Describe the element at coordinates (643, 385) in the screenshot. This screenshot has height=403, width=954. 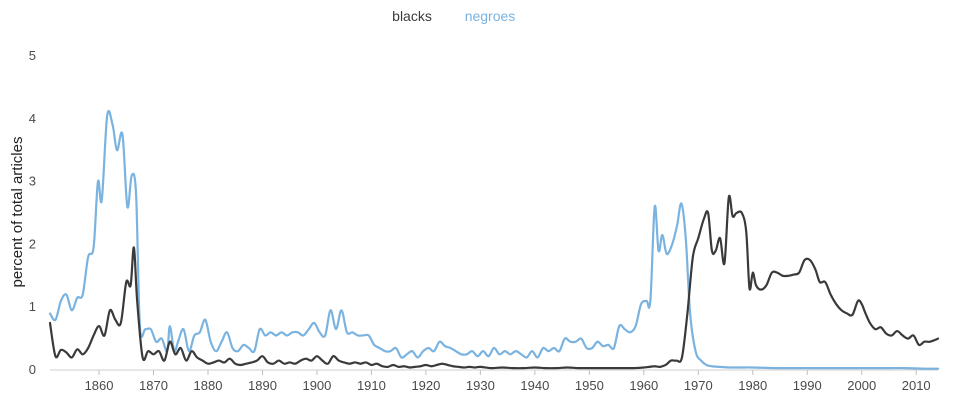
I see `x-tick-label: 1960` at that location.